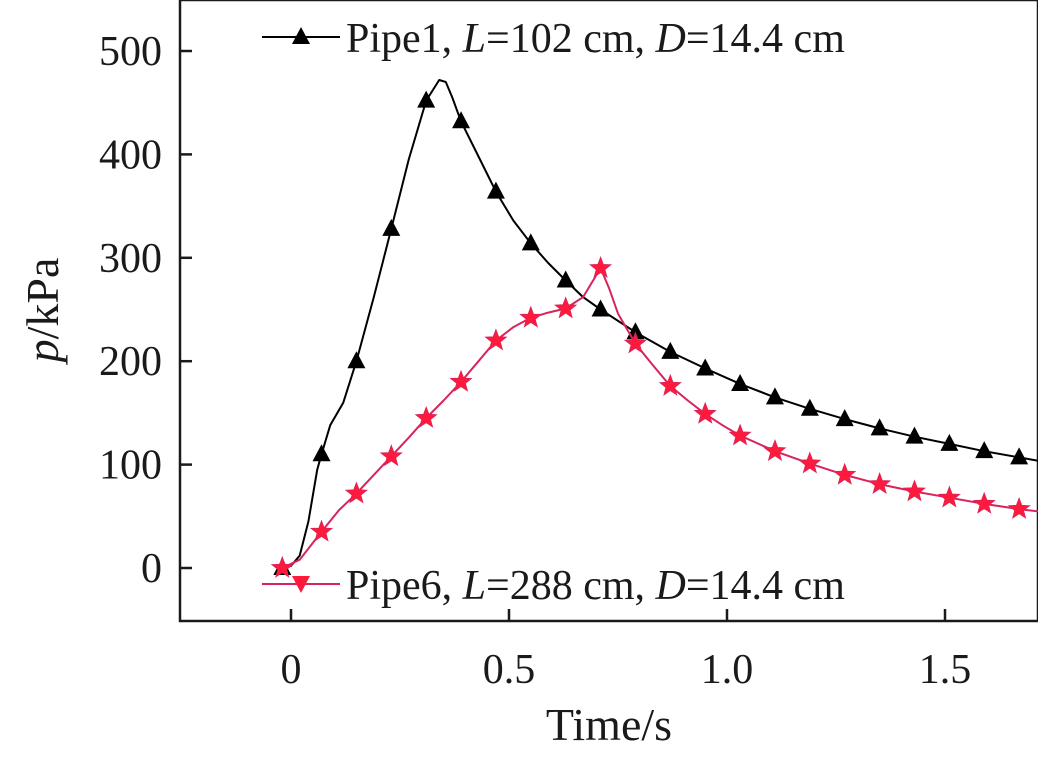 This screenshot has width=1038, height=758. Describe the element at coordinates (130, 466) in the screenshot. I see `y-tick-label: 100` at that location.